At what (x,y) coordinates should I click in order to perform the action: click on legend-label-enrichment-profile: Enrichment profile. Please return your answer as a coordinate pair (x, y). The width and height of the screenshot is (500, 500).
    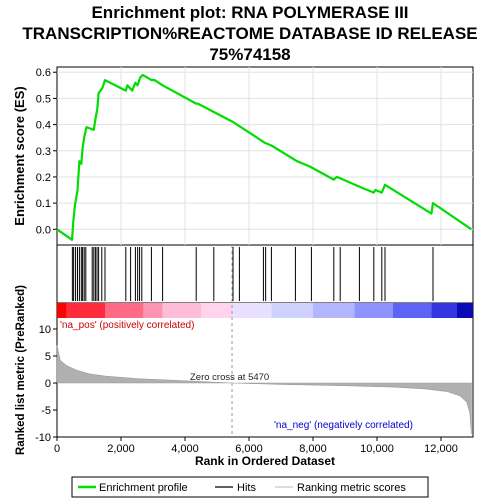
    Looking at the image, I should click on (143, 488).